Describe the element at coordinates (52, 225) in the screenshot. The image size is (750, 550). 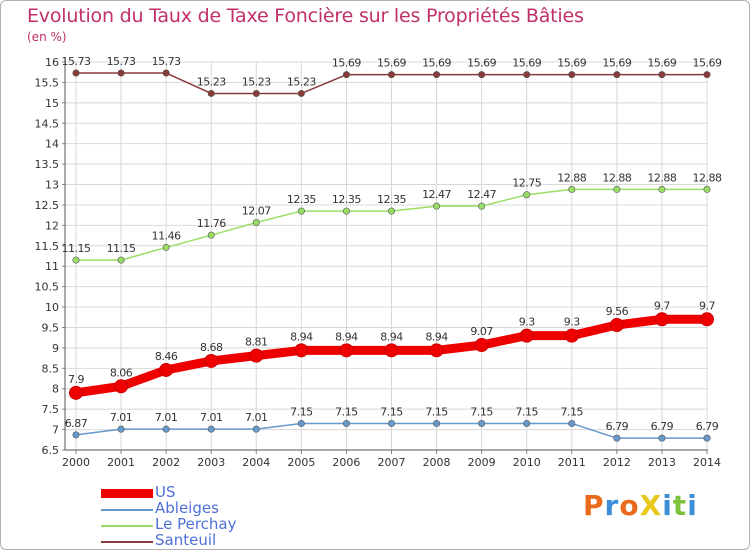
I see `y-tick-label: 12` at that location.